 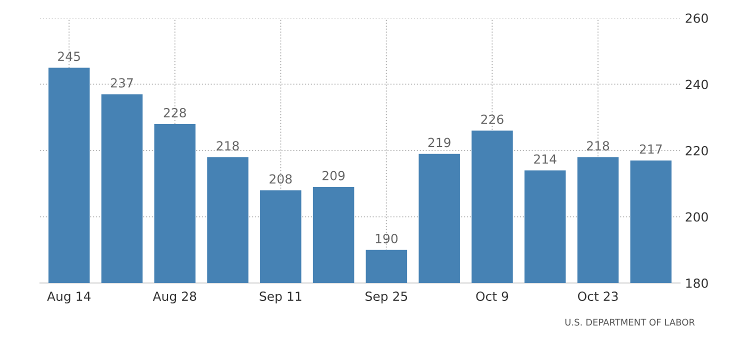 I want to click on data-label: 209, so click(x=333, y=175).